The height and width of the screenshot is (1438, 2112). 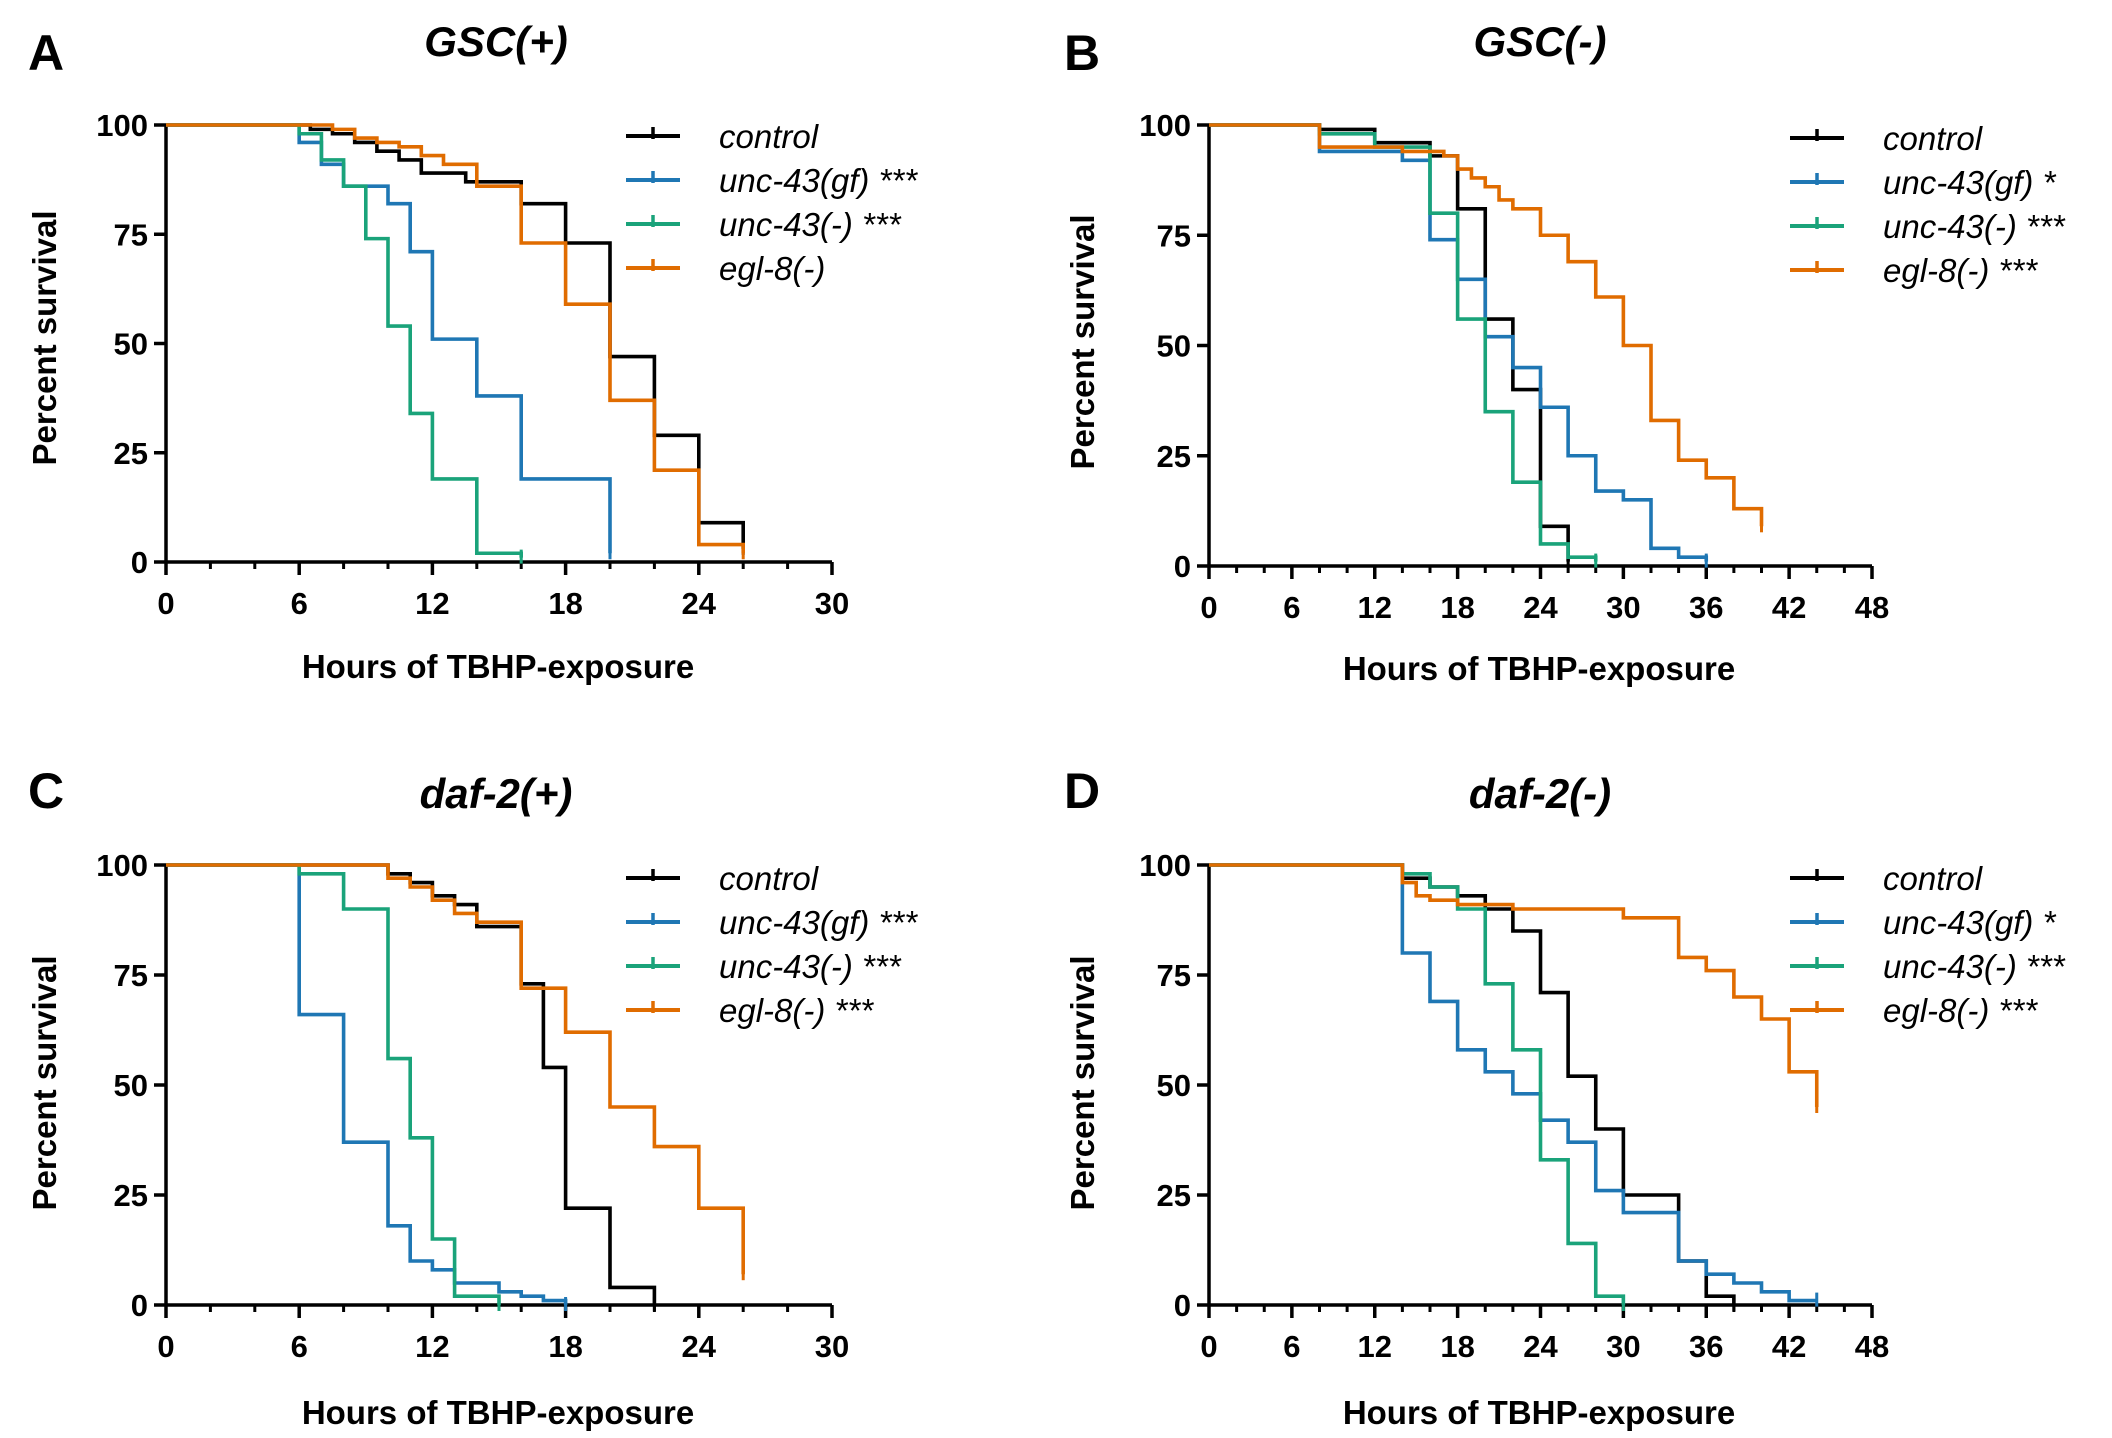 What do you see at coordinates (565, 1346) in the screenshot?
I see `panel-c-x-tick-label: 18` at bounding box center [565, 1346].